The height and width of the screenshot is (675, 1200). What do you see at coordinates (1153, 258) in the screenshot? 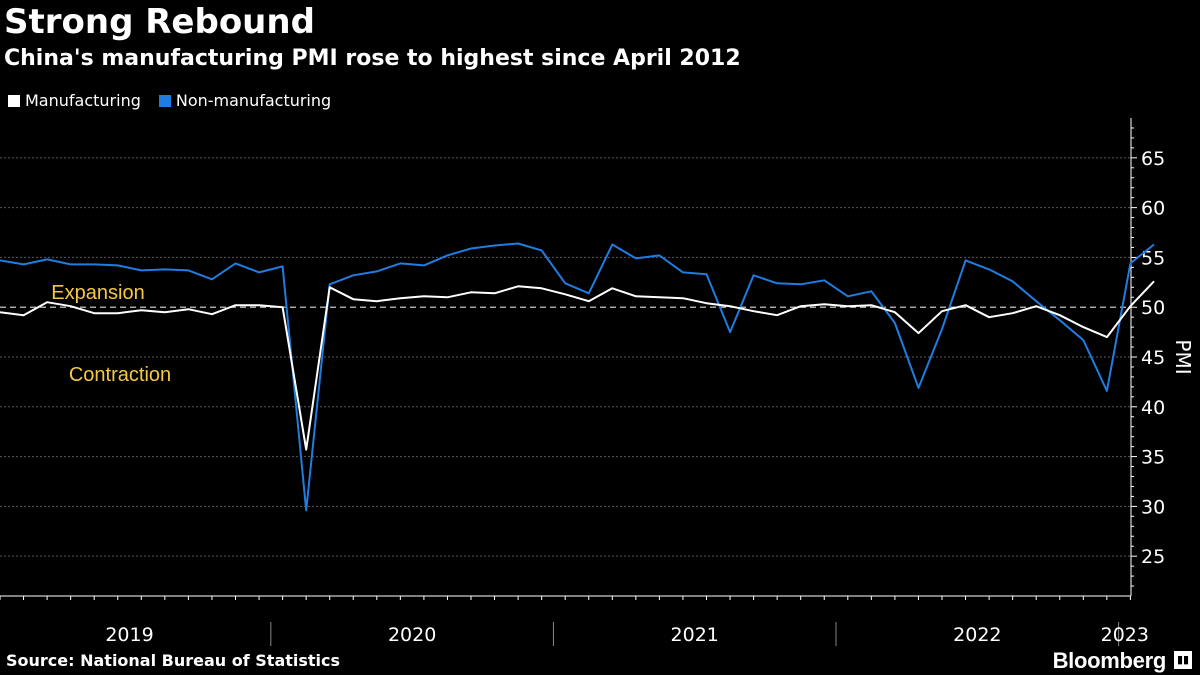
I see `y-tick-label-55: 55` at bounding box center [1153, 258].